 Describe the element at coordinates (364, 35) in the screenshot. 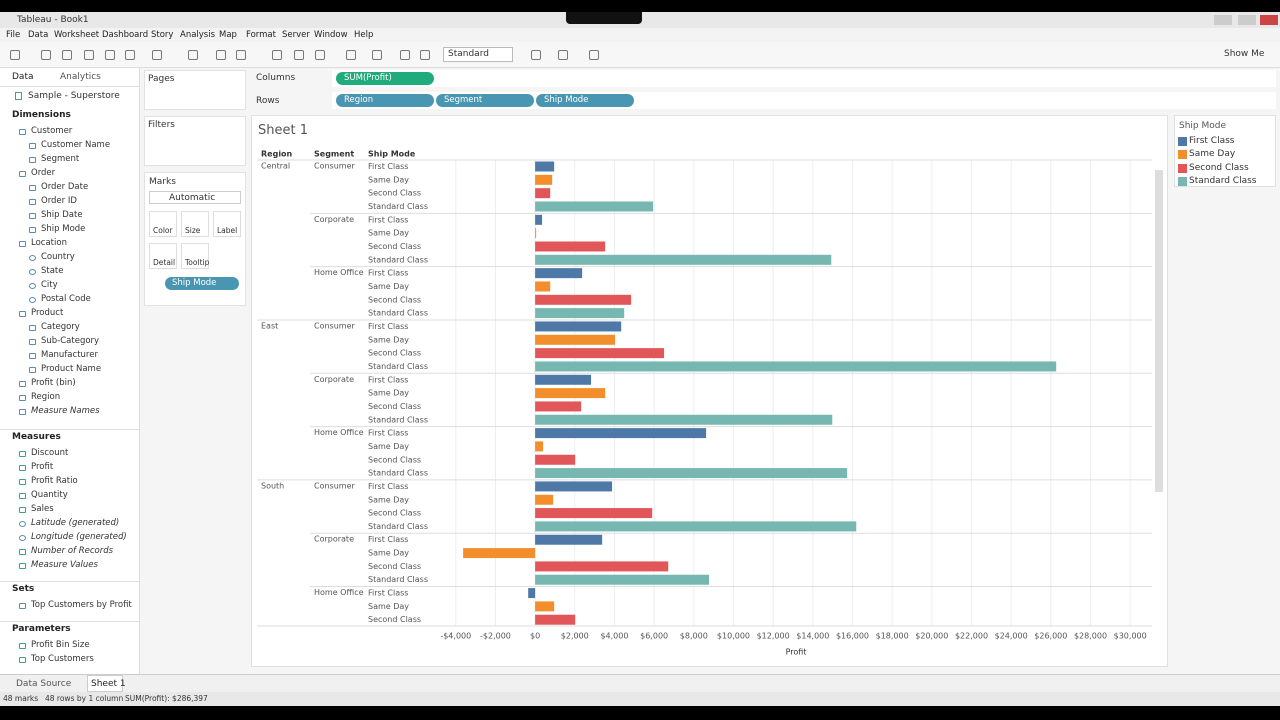

I see `menu-item: Help` at that location.